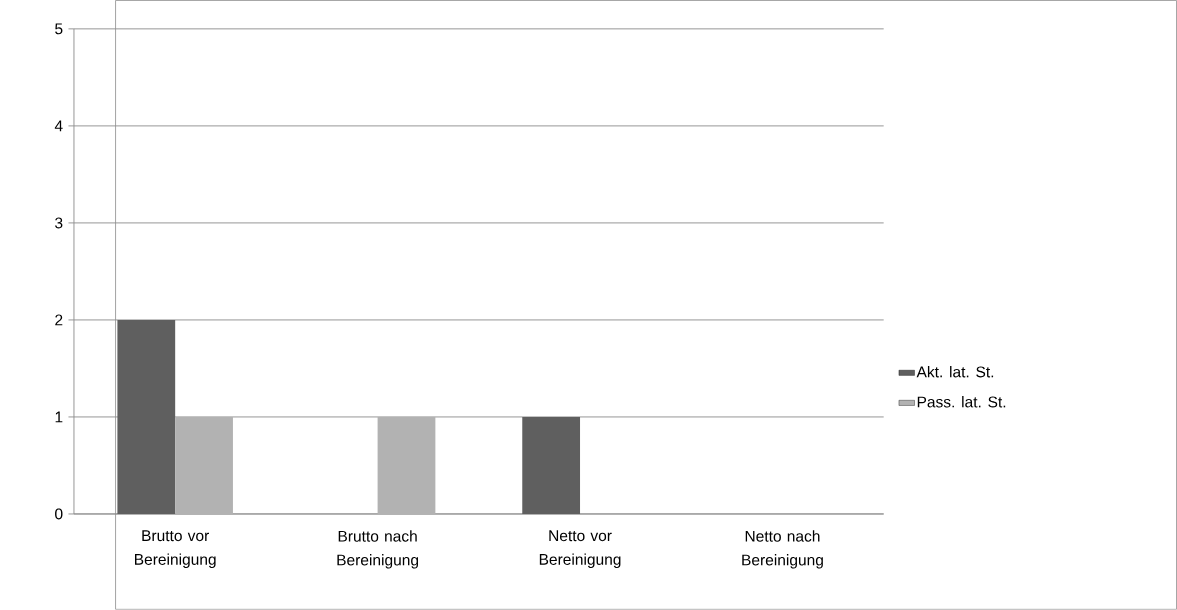 This screenshot has width=1177, height=610. I want to click on legend-label: Akt. lat. St., so click(955, 372).